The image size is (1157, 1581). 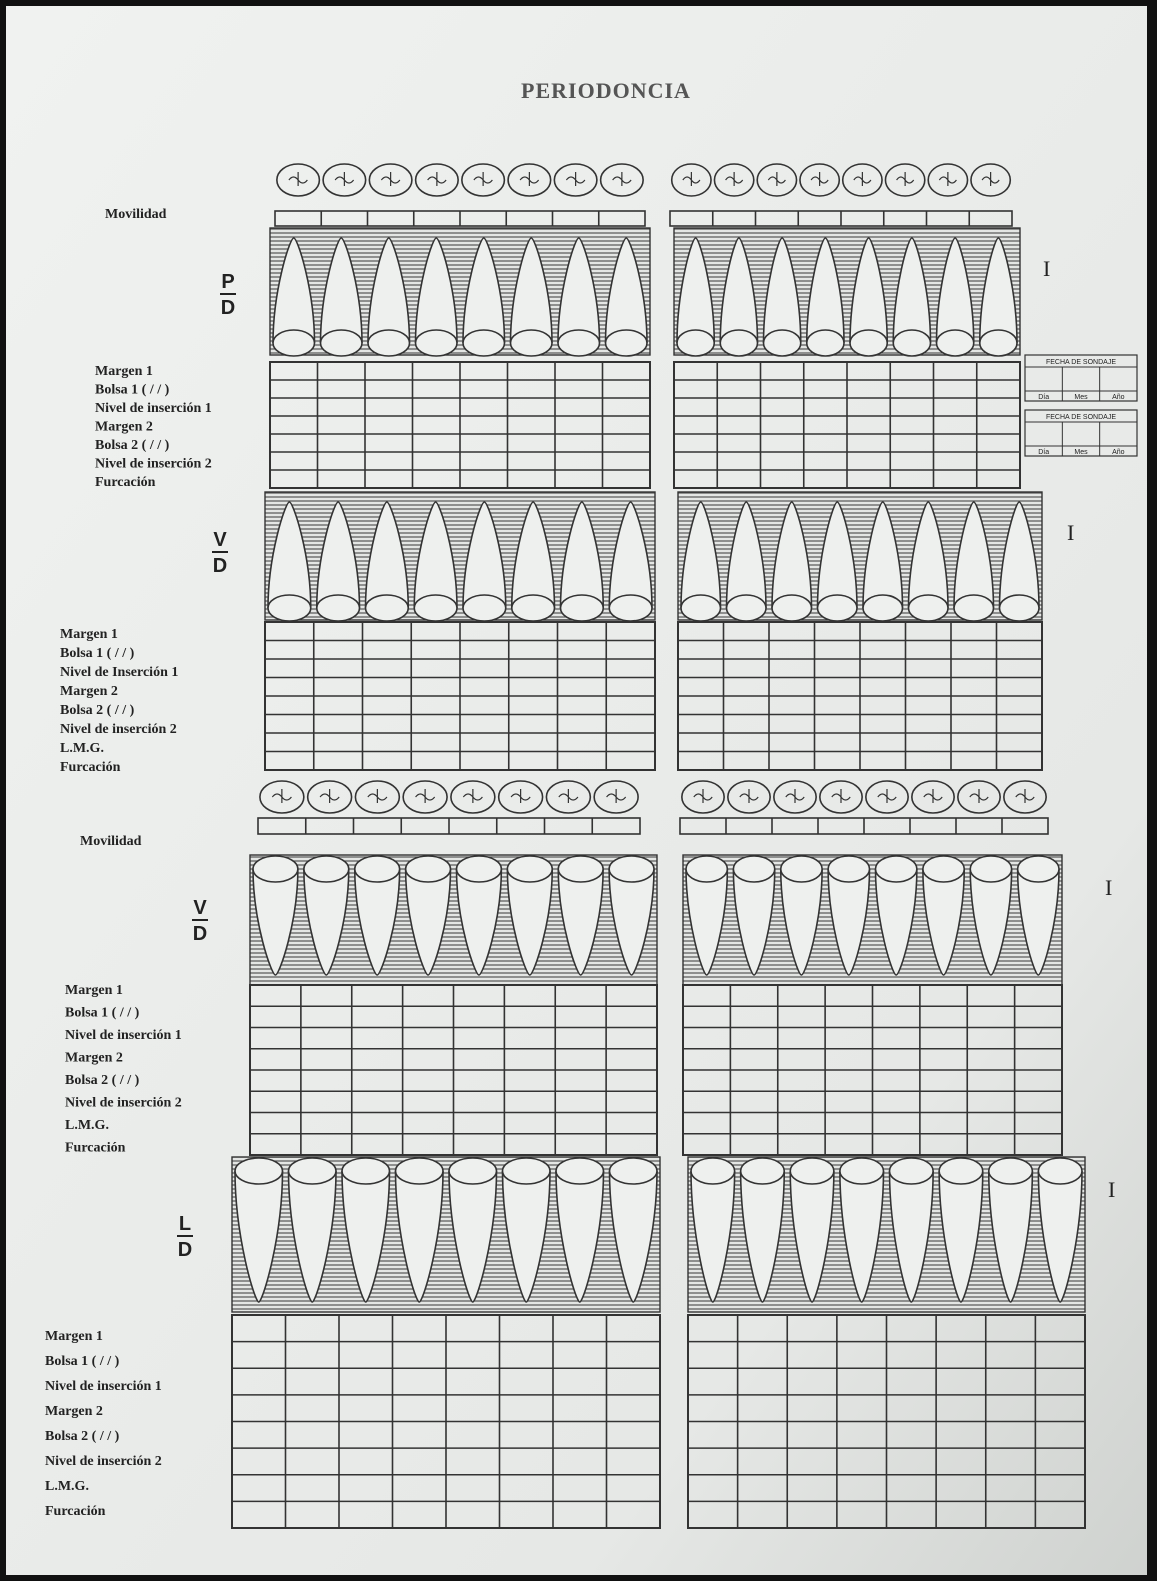 What do you see at coordinates (102, 1080) in the screenshot?
I see `row-label: Bolsa 2 ( / / )` at bounding box center [102, 1080].